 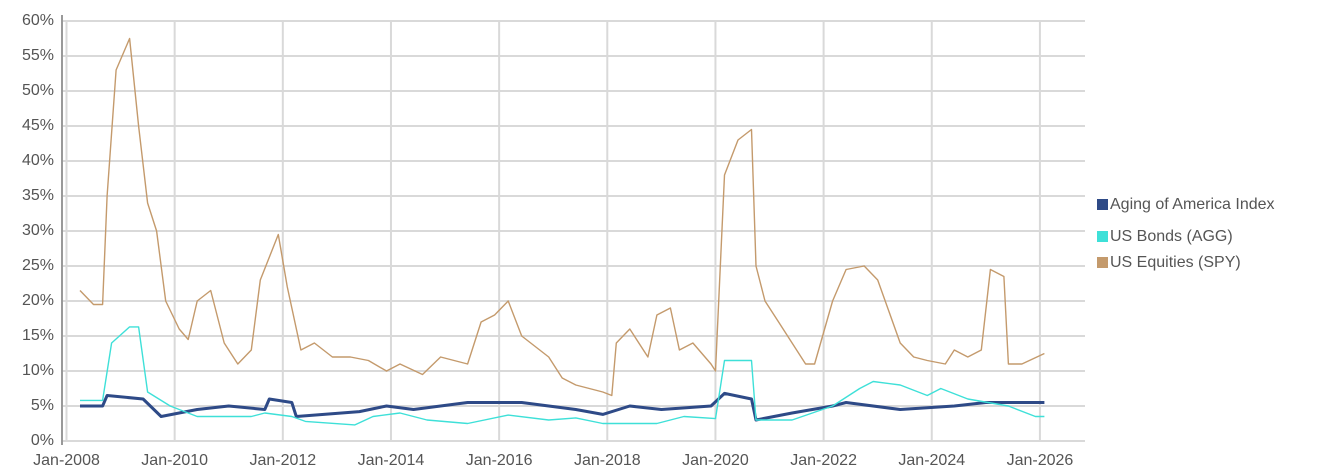 What do you see at coordinates (38, 195) in the screenshot?
I see `y-tick-label: 35%` at bounding box center [38, 195].